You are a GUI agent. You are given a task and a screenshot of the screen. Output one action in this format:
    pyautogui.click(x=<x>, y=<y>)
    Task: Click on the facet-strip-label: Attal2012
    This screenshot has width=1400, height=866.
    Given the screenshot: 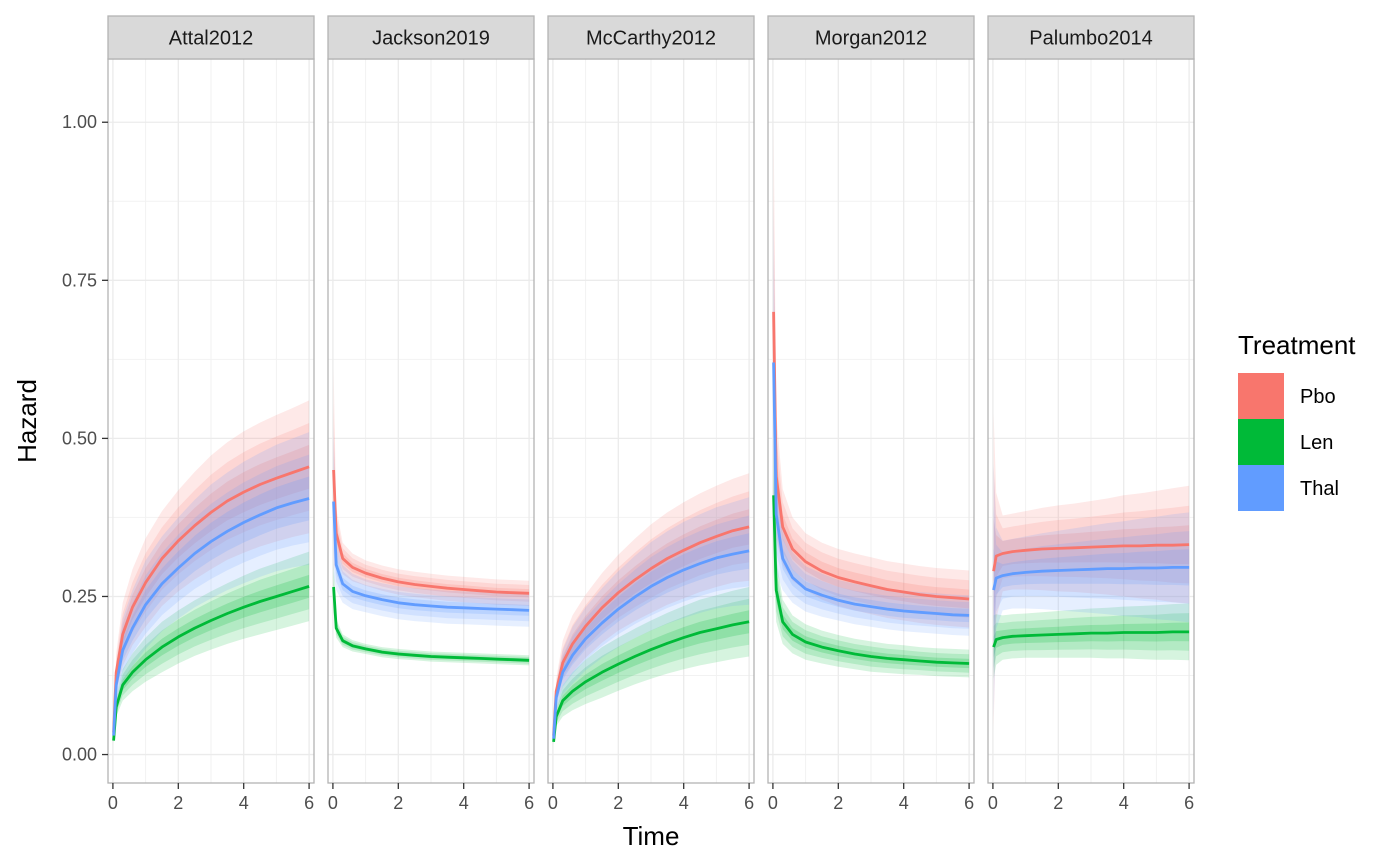 What is the action you would take?
    pyautogui.click(x=211, y=39)
    